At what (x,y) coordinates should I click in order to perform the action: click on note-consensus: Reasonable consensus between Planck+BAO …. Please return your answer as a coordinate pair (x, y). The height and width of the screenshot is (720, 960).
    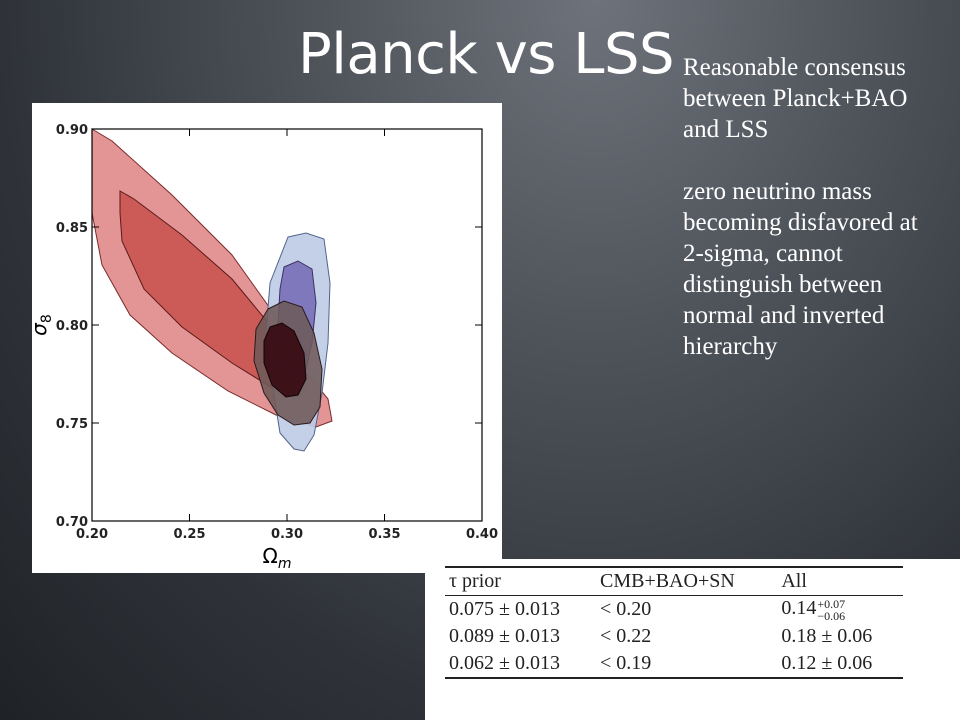
    Looking at the image, I should click on (795, 98).